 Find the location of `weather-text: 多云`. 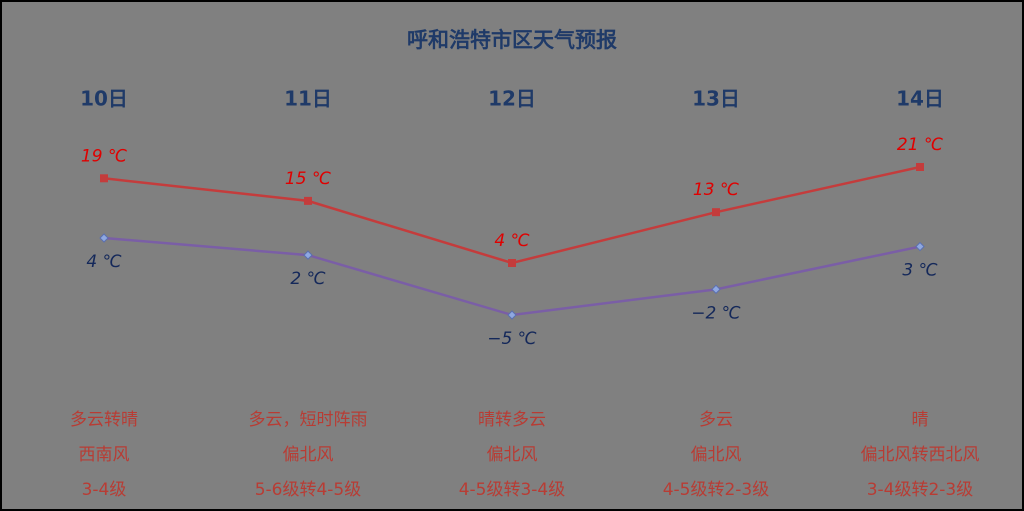

weather-text: 多云 is located at coordinates (716, 420).